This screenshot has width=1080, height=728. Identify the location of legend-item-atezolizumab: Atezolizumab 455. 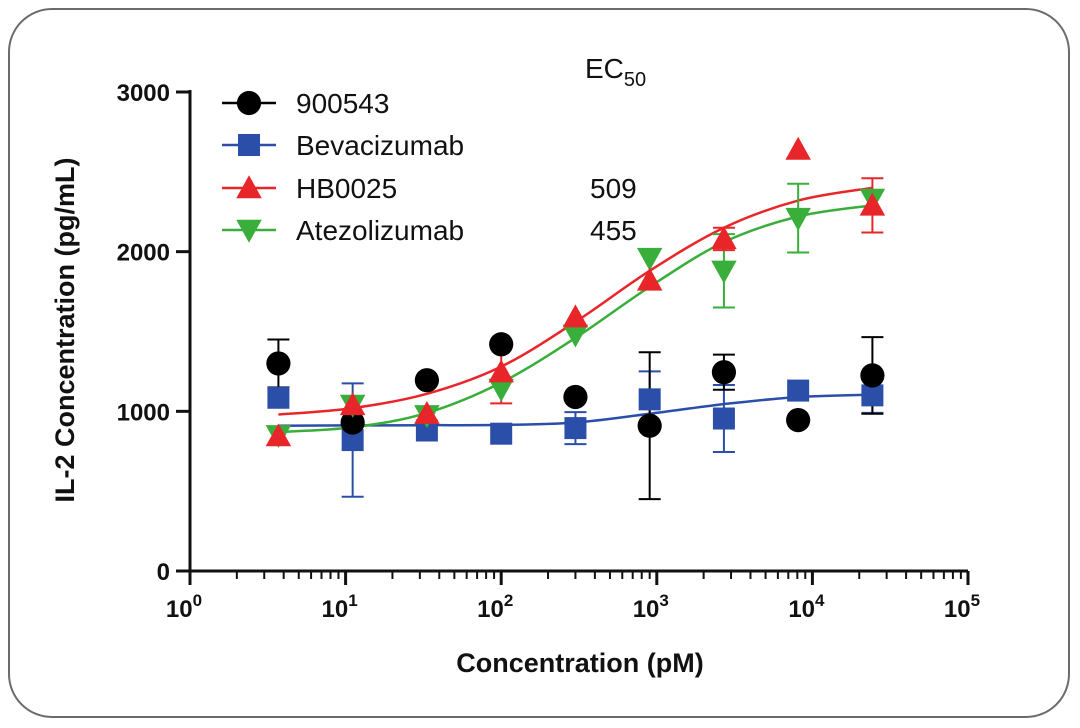
(429, 230).